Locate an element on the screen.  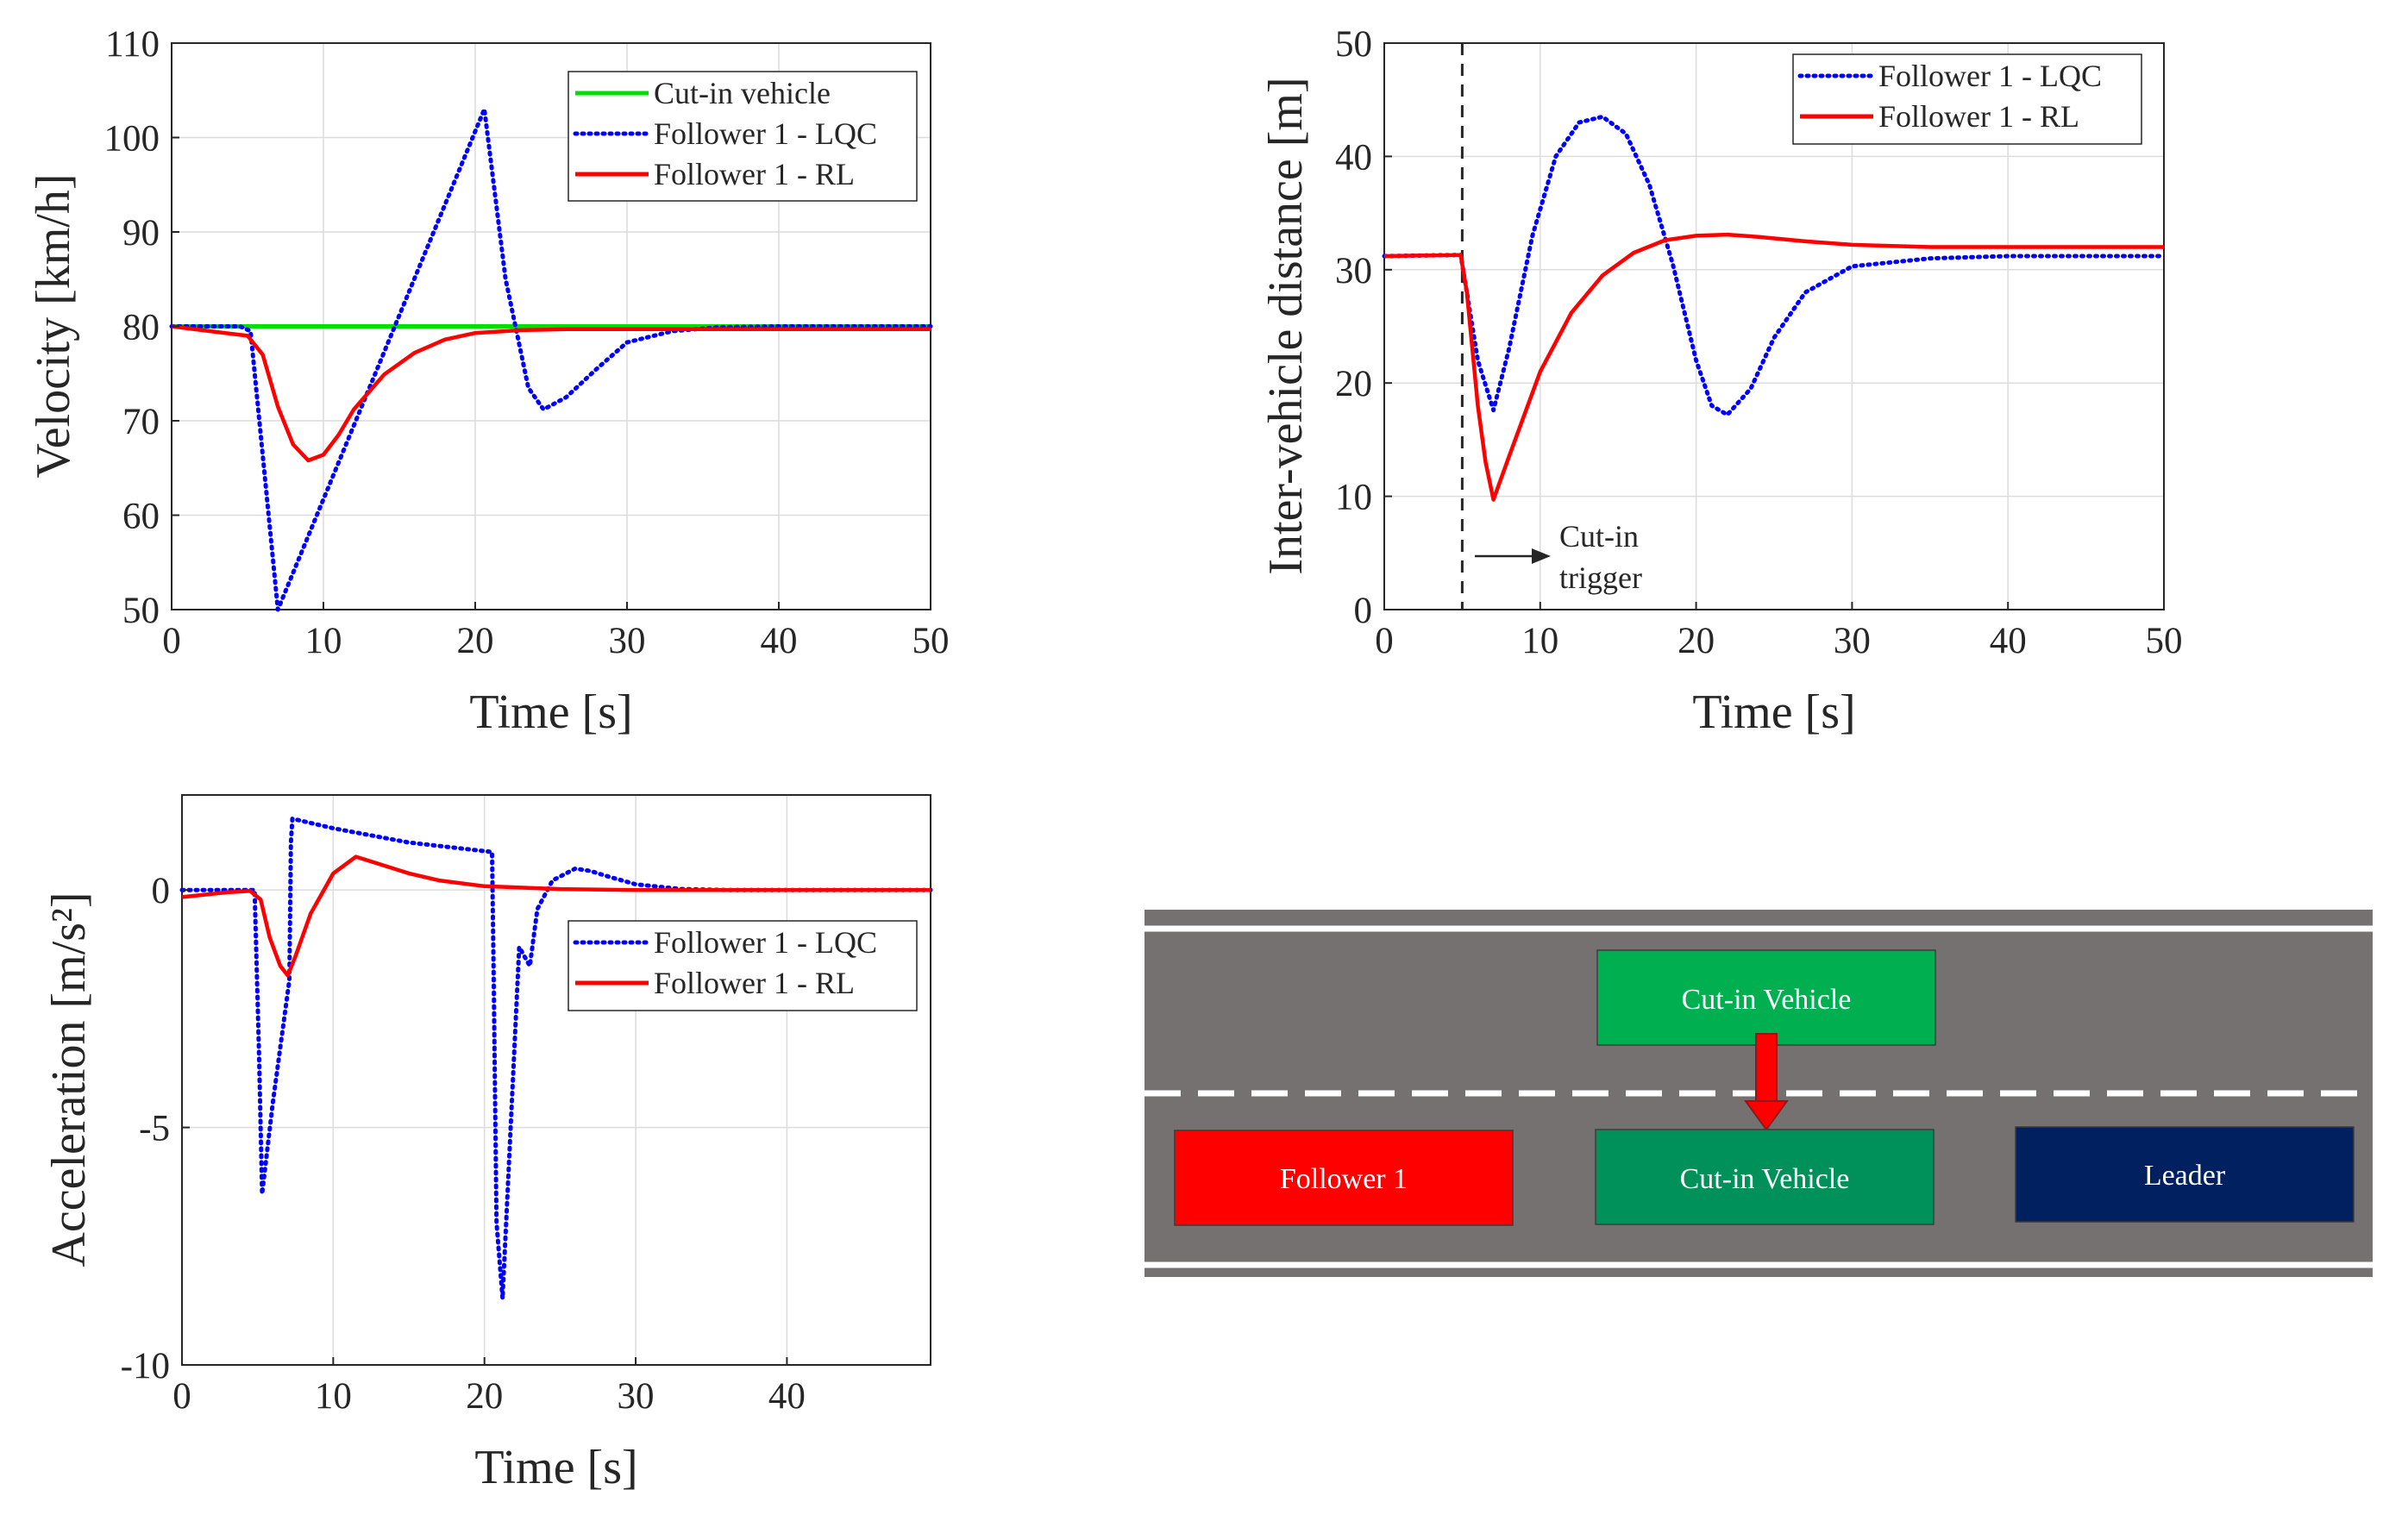
distance-xtick-label: 40 is located at coordinates (2008, 641).